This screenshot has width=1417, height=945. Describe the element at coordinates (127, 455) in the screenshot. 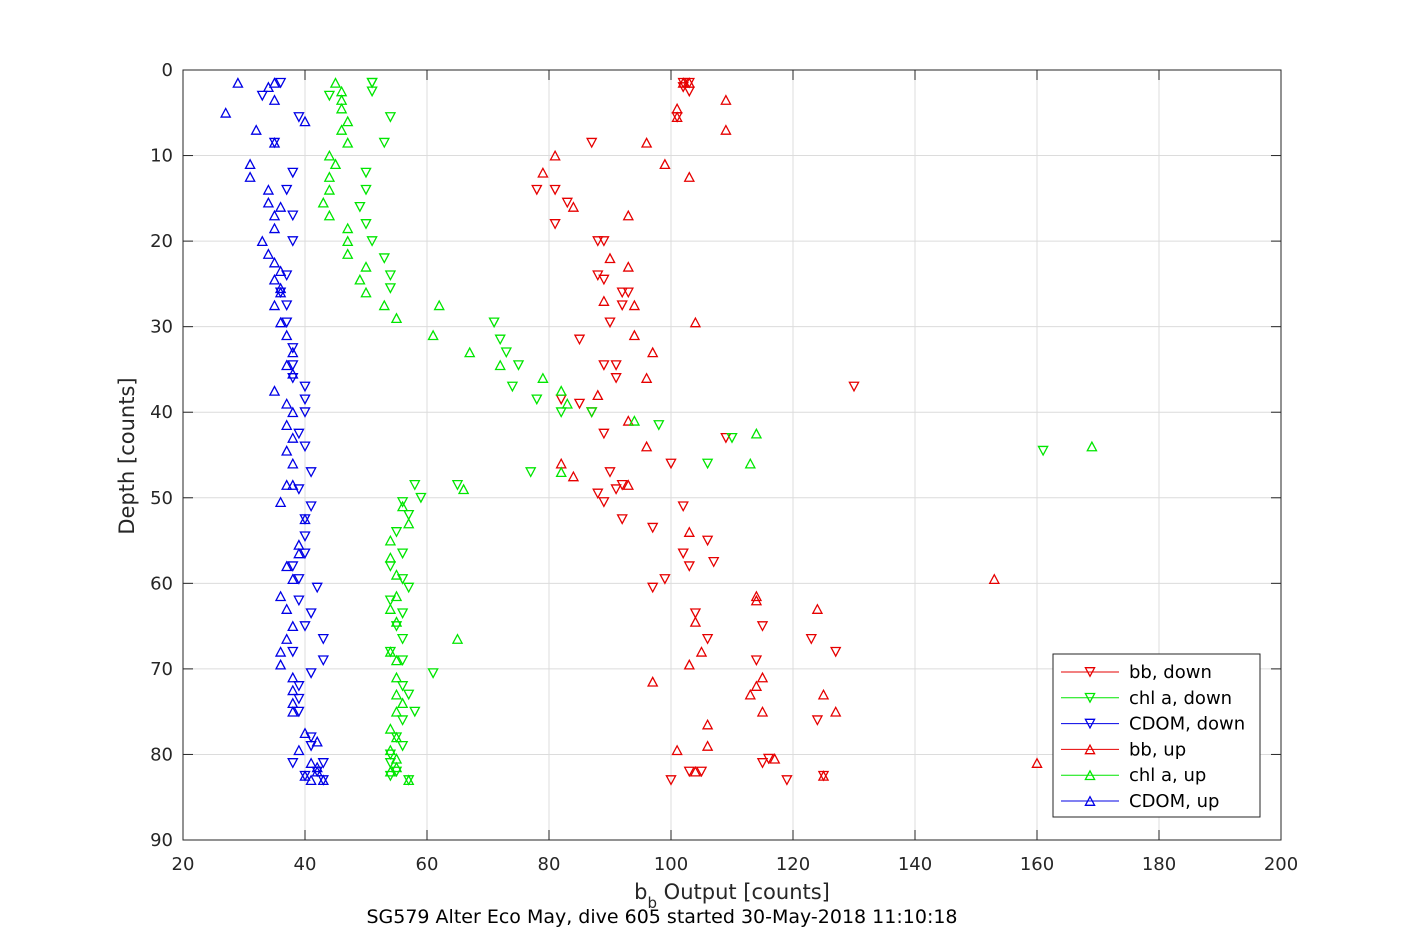

I see `y-axis-label: Depth [counts]` at that location.